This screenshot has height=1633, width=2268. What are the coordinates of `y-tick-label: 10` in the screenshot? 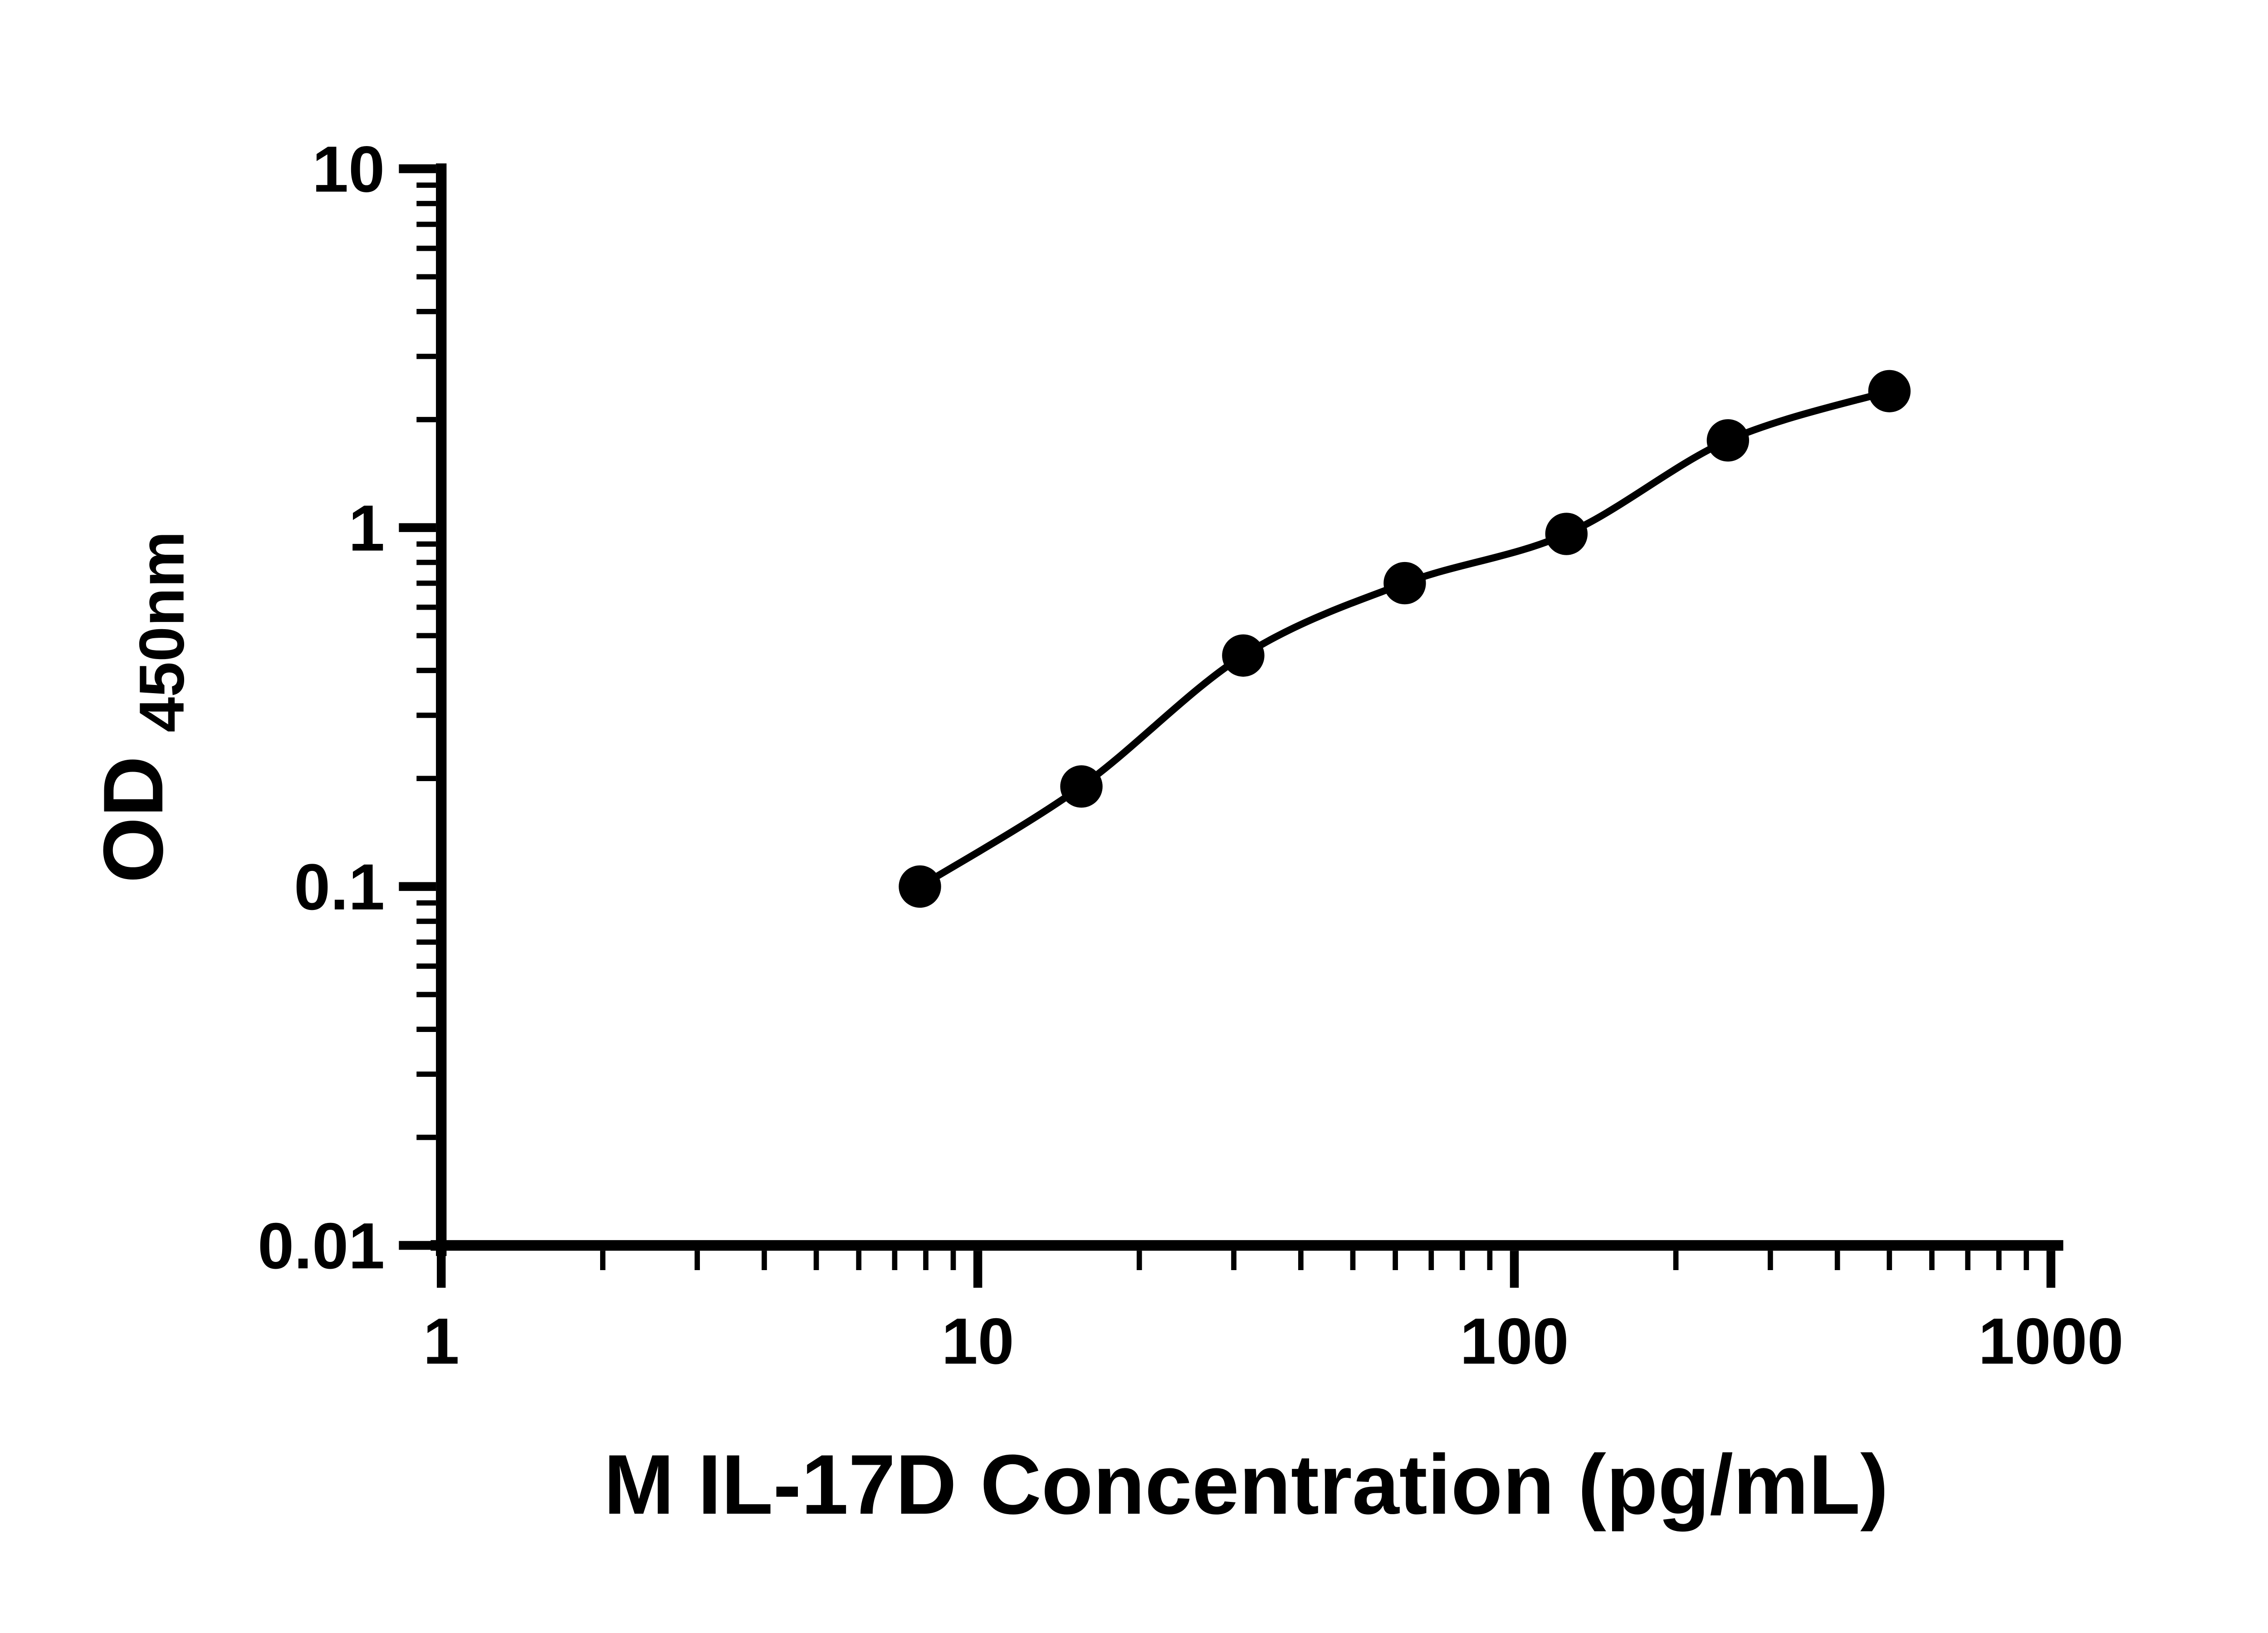 It's located at (349, 169).